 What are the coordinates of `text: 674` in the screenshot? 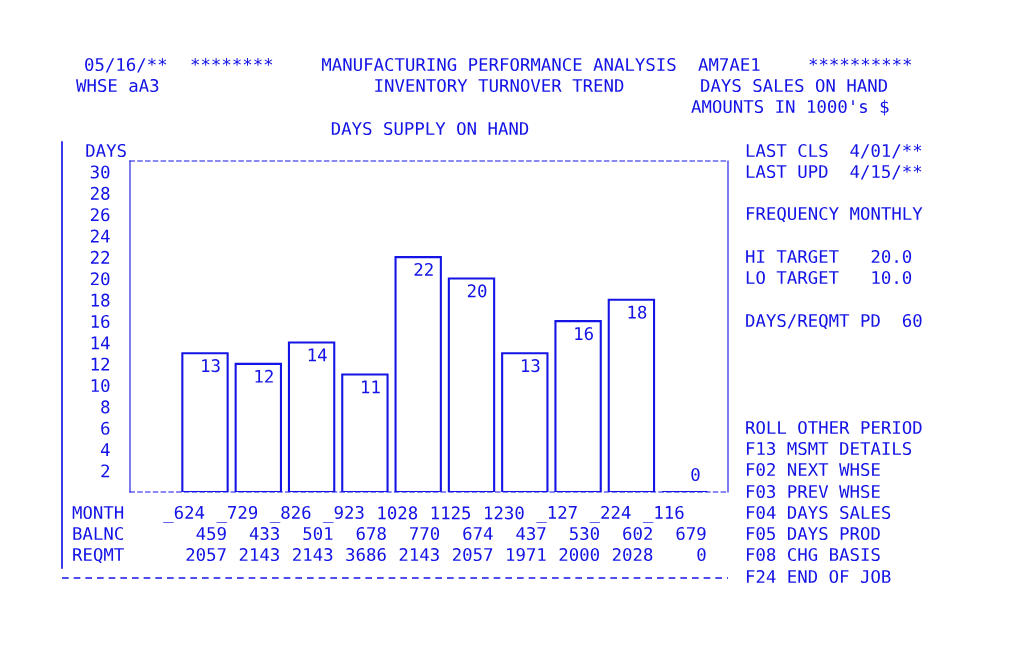 It's located at (478, 533).